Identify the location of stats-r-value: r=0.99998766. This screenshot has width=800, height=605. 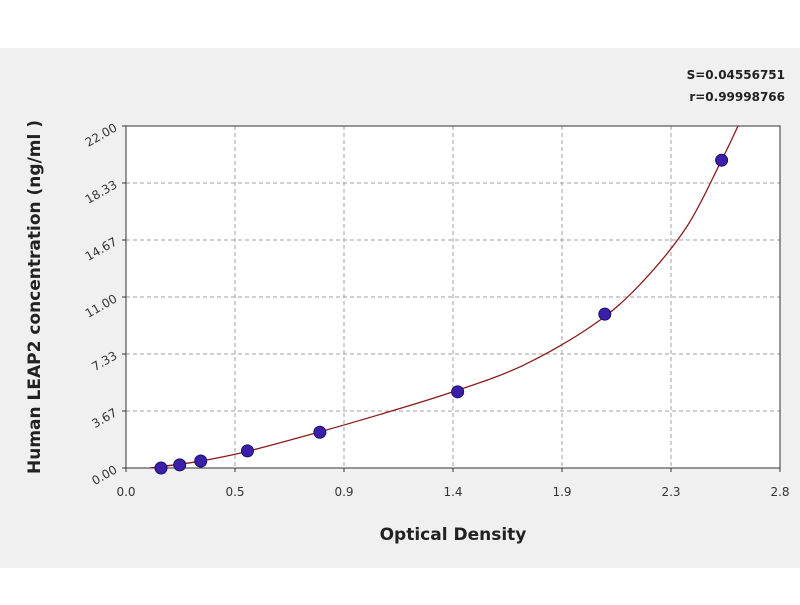
(737, 97).